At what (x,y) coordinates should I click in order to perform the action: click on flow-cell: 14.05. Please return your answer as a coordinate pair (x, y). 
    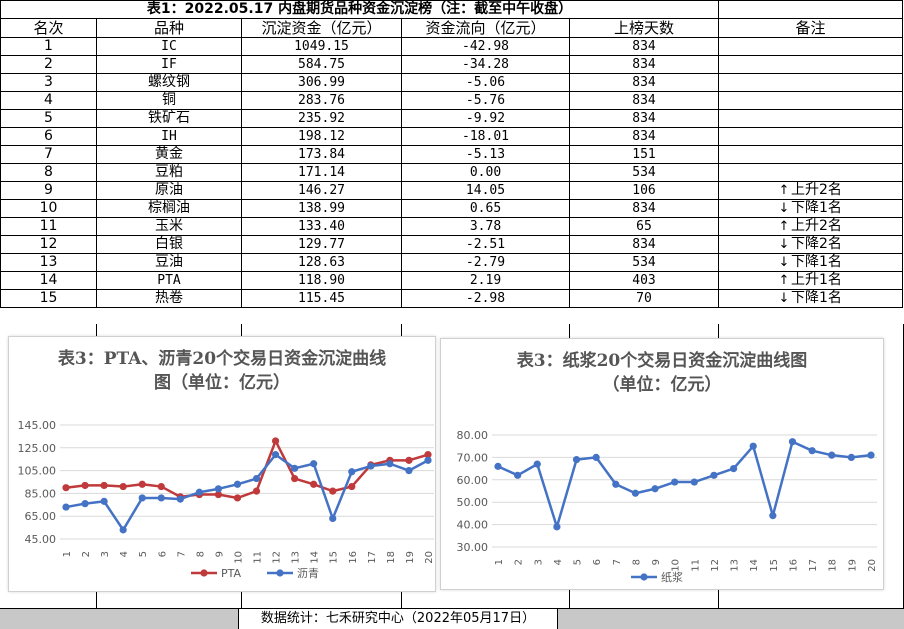
    Looking at the image, I should click on (485, 190).